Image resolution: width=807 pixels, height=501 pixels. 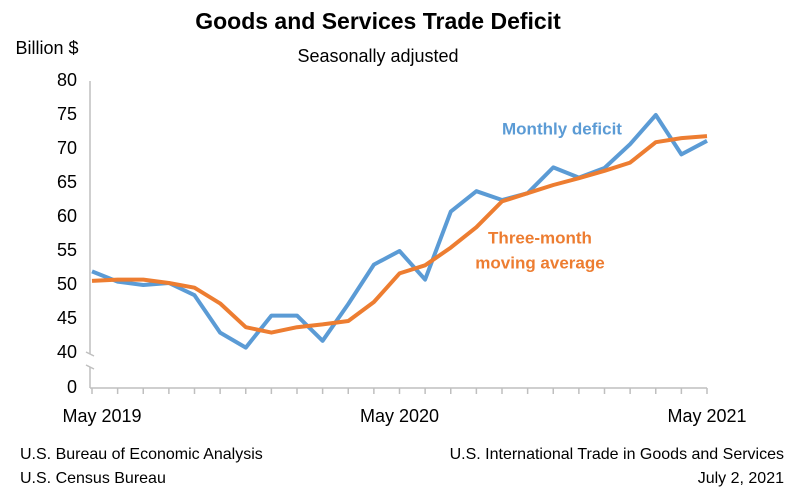 I want to click on annotation: Monthly deficit, so click(x=562, y=128).